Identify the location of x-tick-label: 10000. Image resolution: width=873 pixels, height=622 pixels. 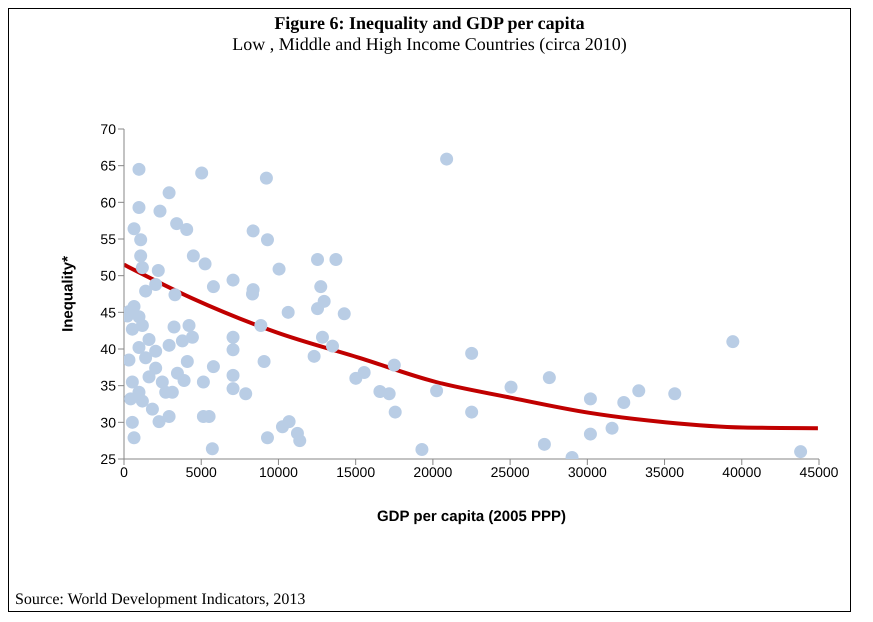
(278, 472).